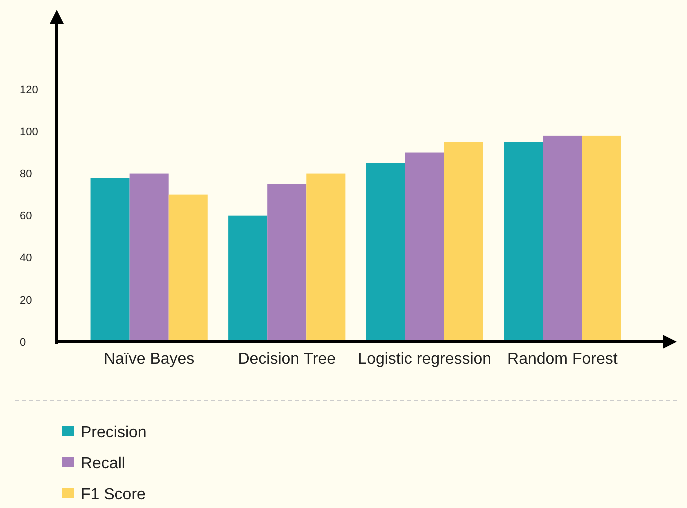 This screenshot has width=687, height=508. I want to click on y-tick-label: 60, so click(26, 216).